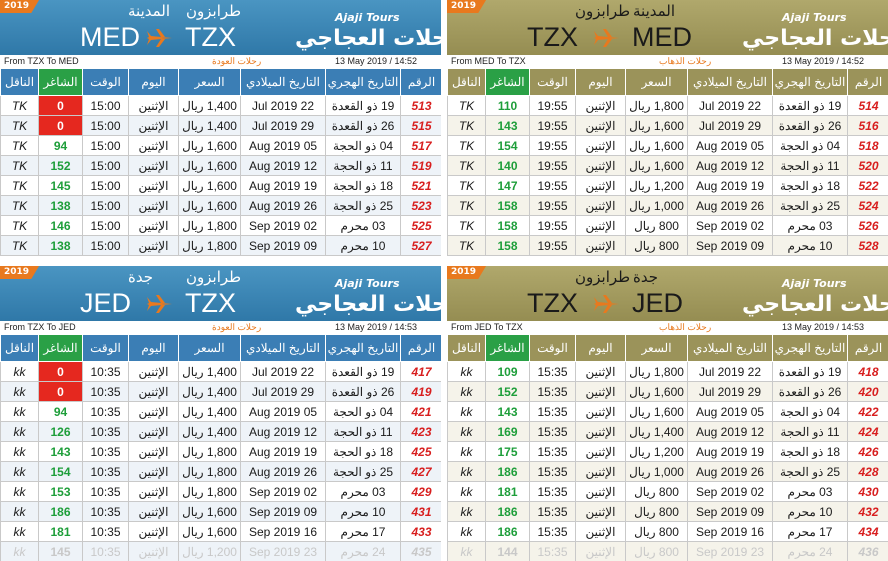  I want to click on cell: 432, so click(867, 511).